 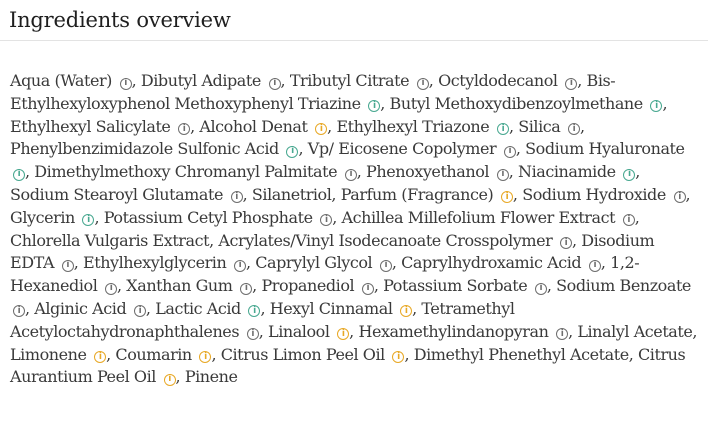 I want to click on ingredient-name: Silanetriol, so click(x=291, y=194).